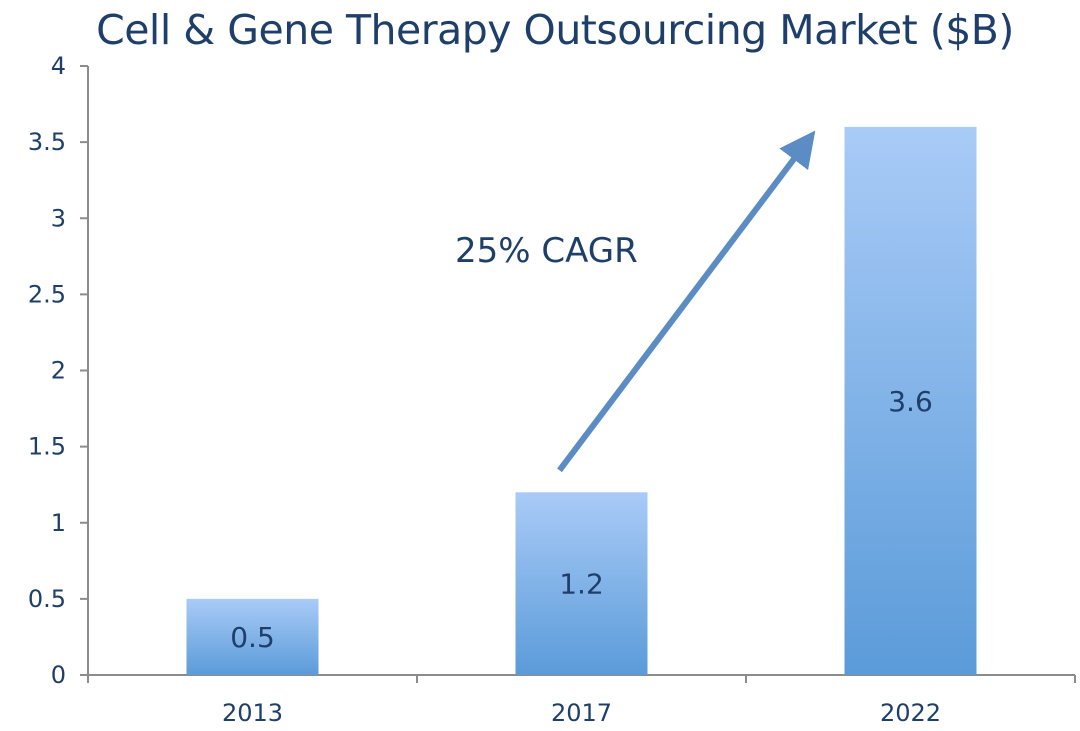 The height and width of the screenshot is (731, 1080). I want to click on y-tick-label: 0, so click(58, 675).